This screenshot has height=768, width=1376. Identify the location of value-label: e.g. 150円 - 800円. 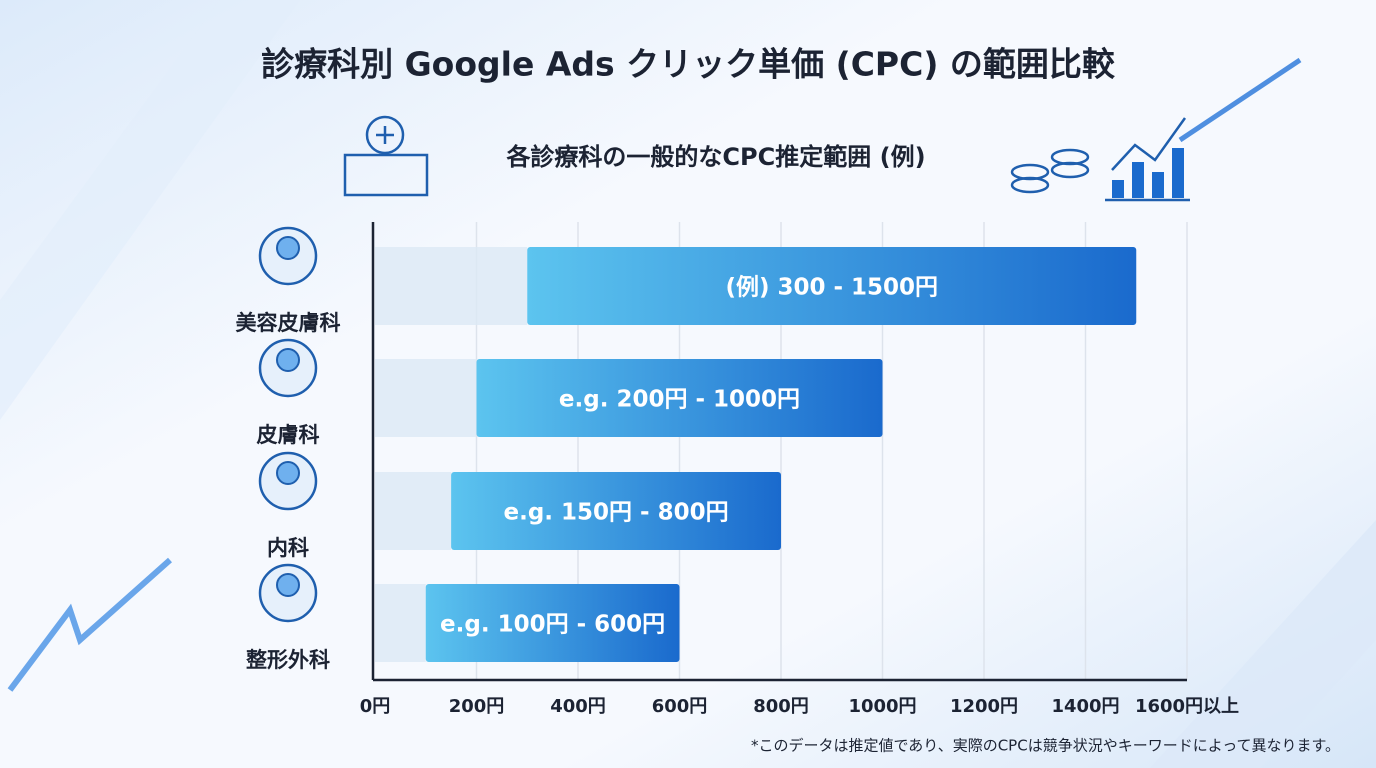
(615, 513).